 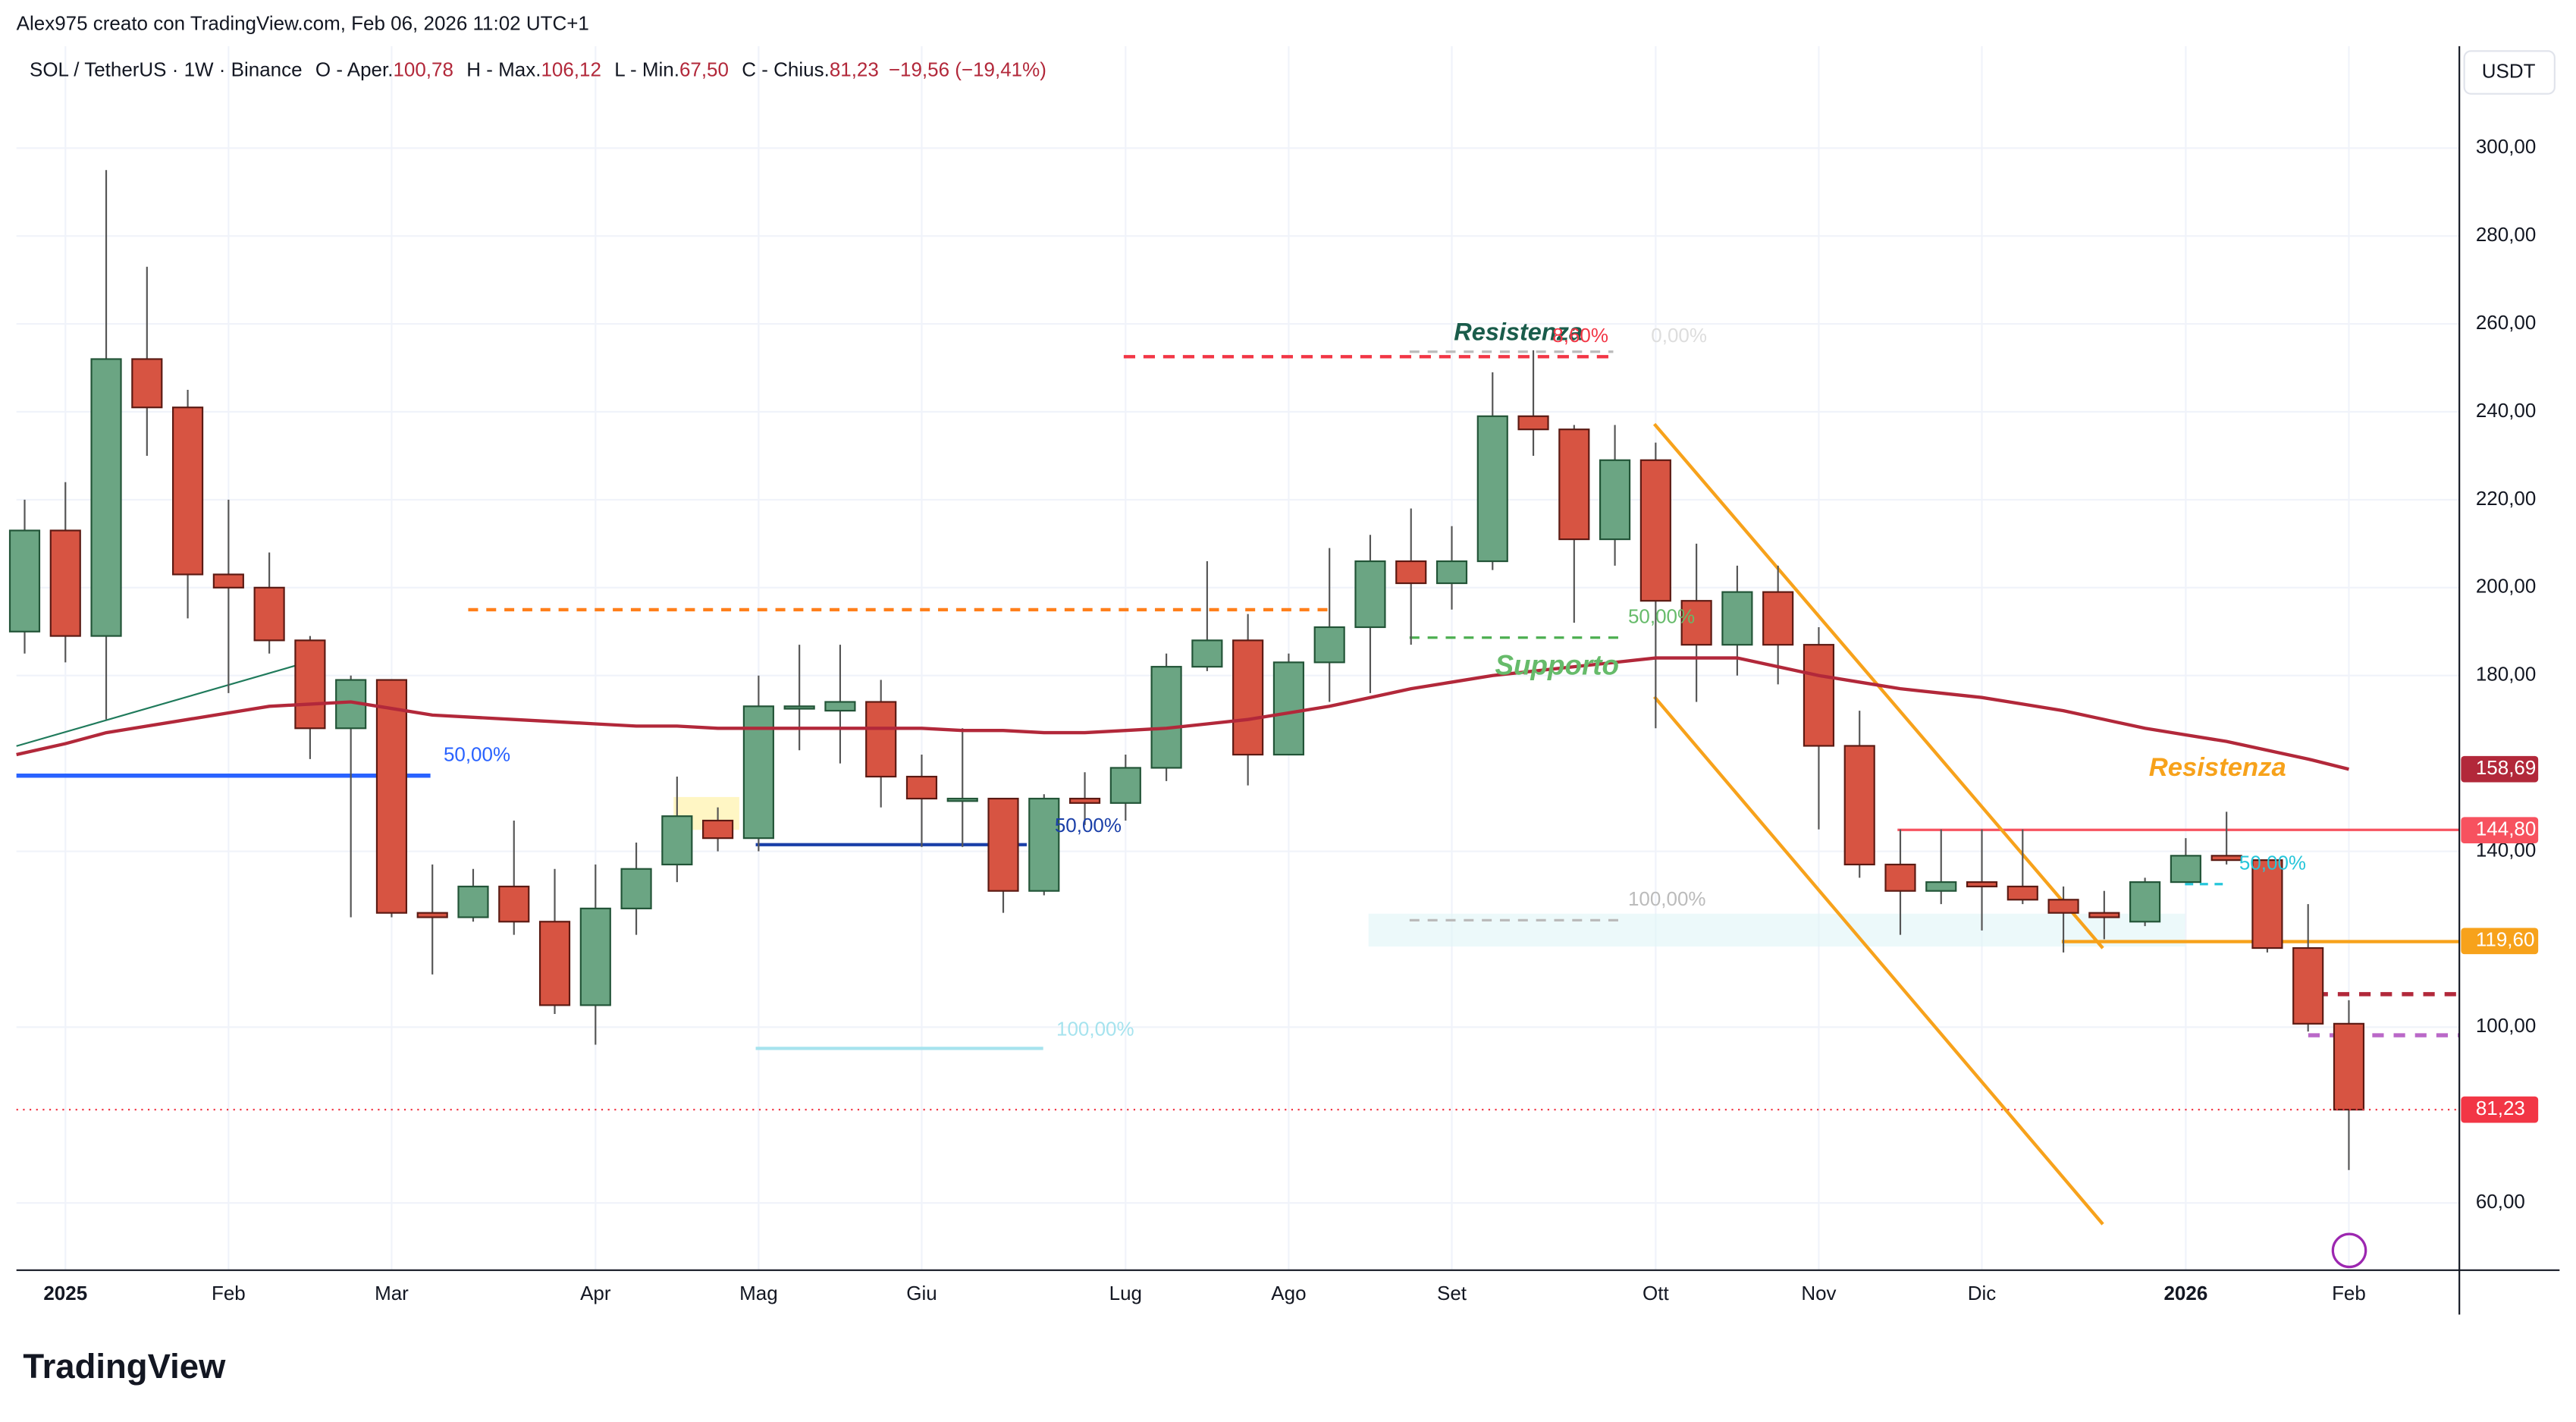 What do you see at coordinates (2506, 410) in the screenshot?
I see `y-tick-label: 240,00` at bounding box center [2506, 410].